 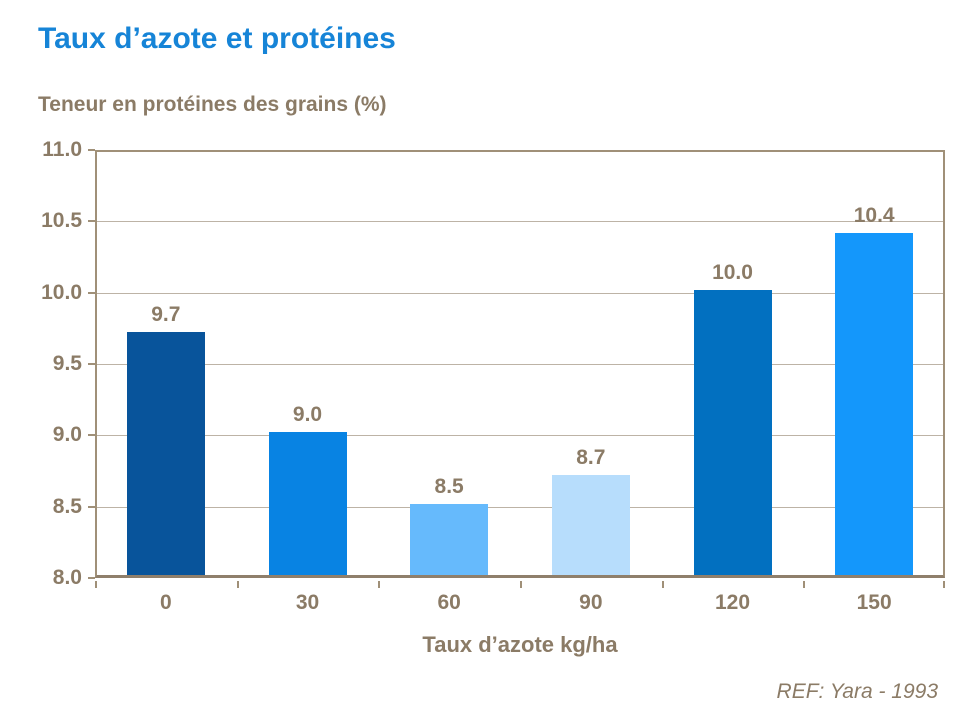 I want to click on reference-text: REF: Yara - 1993, so click(x=857, y=691).